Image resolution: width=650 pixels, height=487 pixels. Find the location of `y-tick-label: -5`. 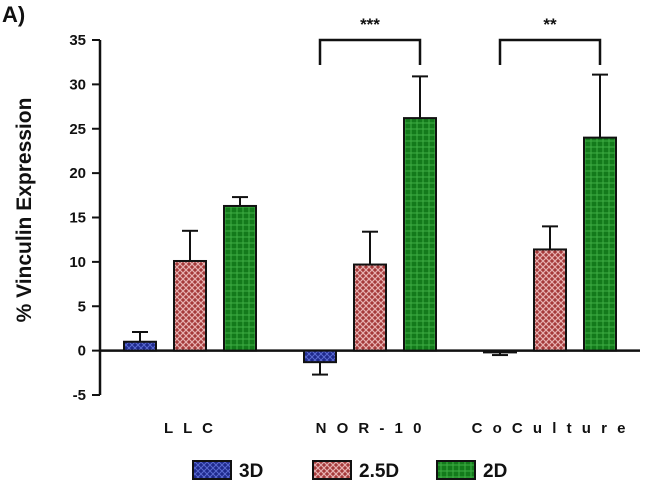

y-tick-label: -5 is located at coordinates (79, 395).